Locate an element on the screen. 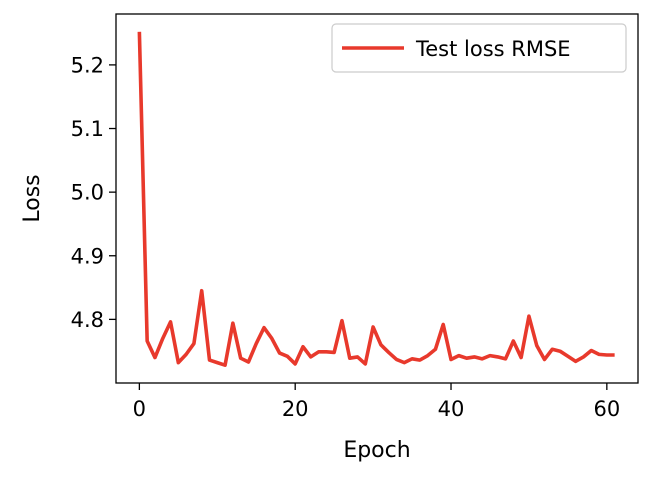  legend-label: Test loss RMSE is located at coordinates (493, 49).